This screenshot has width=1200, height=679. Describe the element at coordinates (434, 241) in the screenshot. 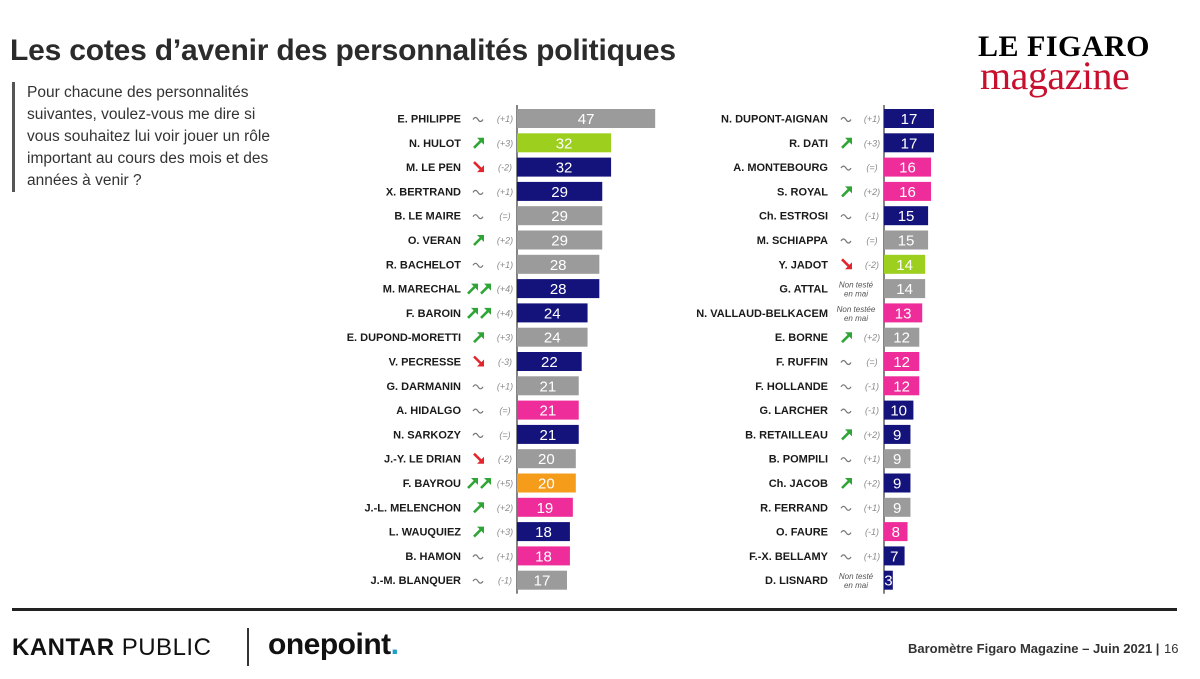

I see `person-name: O. VERAN` at that location.